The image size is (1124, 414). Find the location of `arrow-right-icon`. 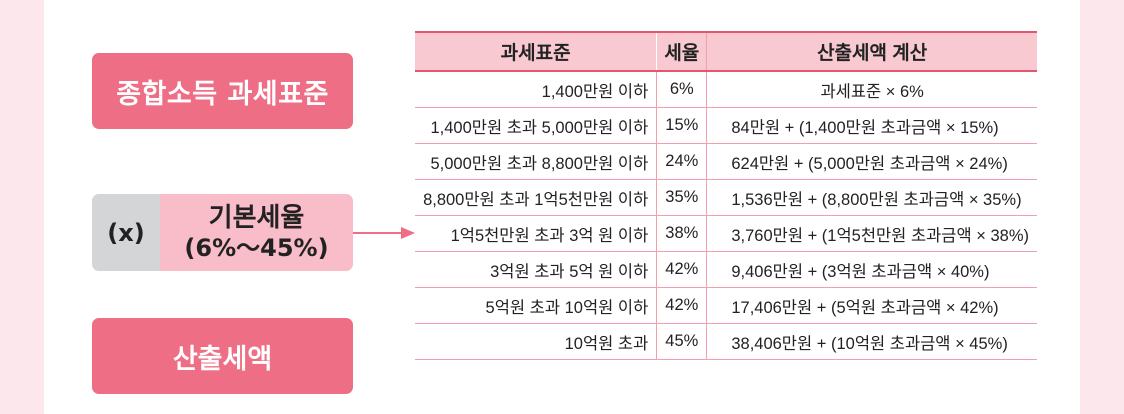

arrow-right-icon is located at coordinates (384, 233).